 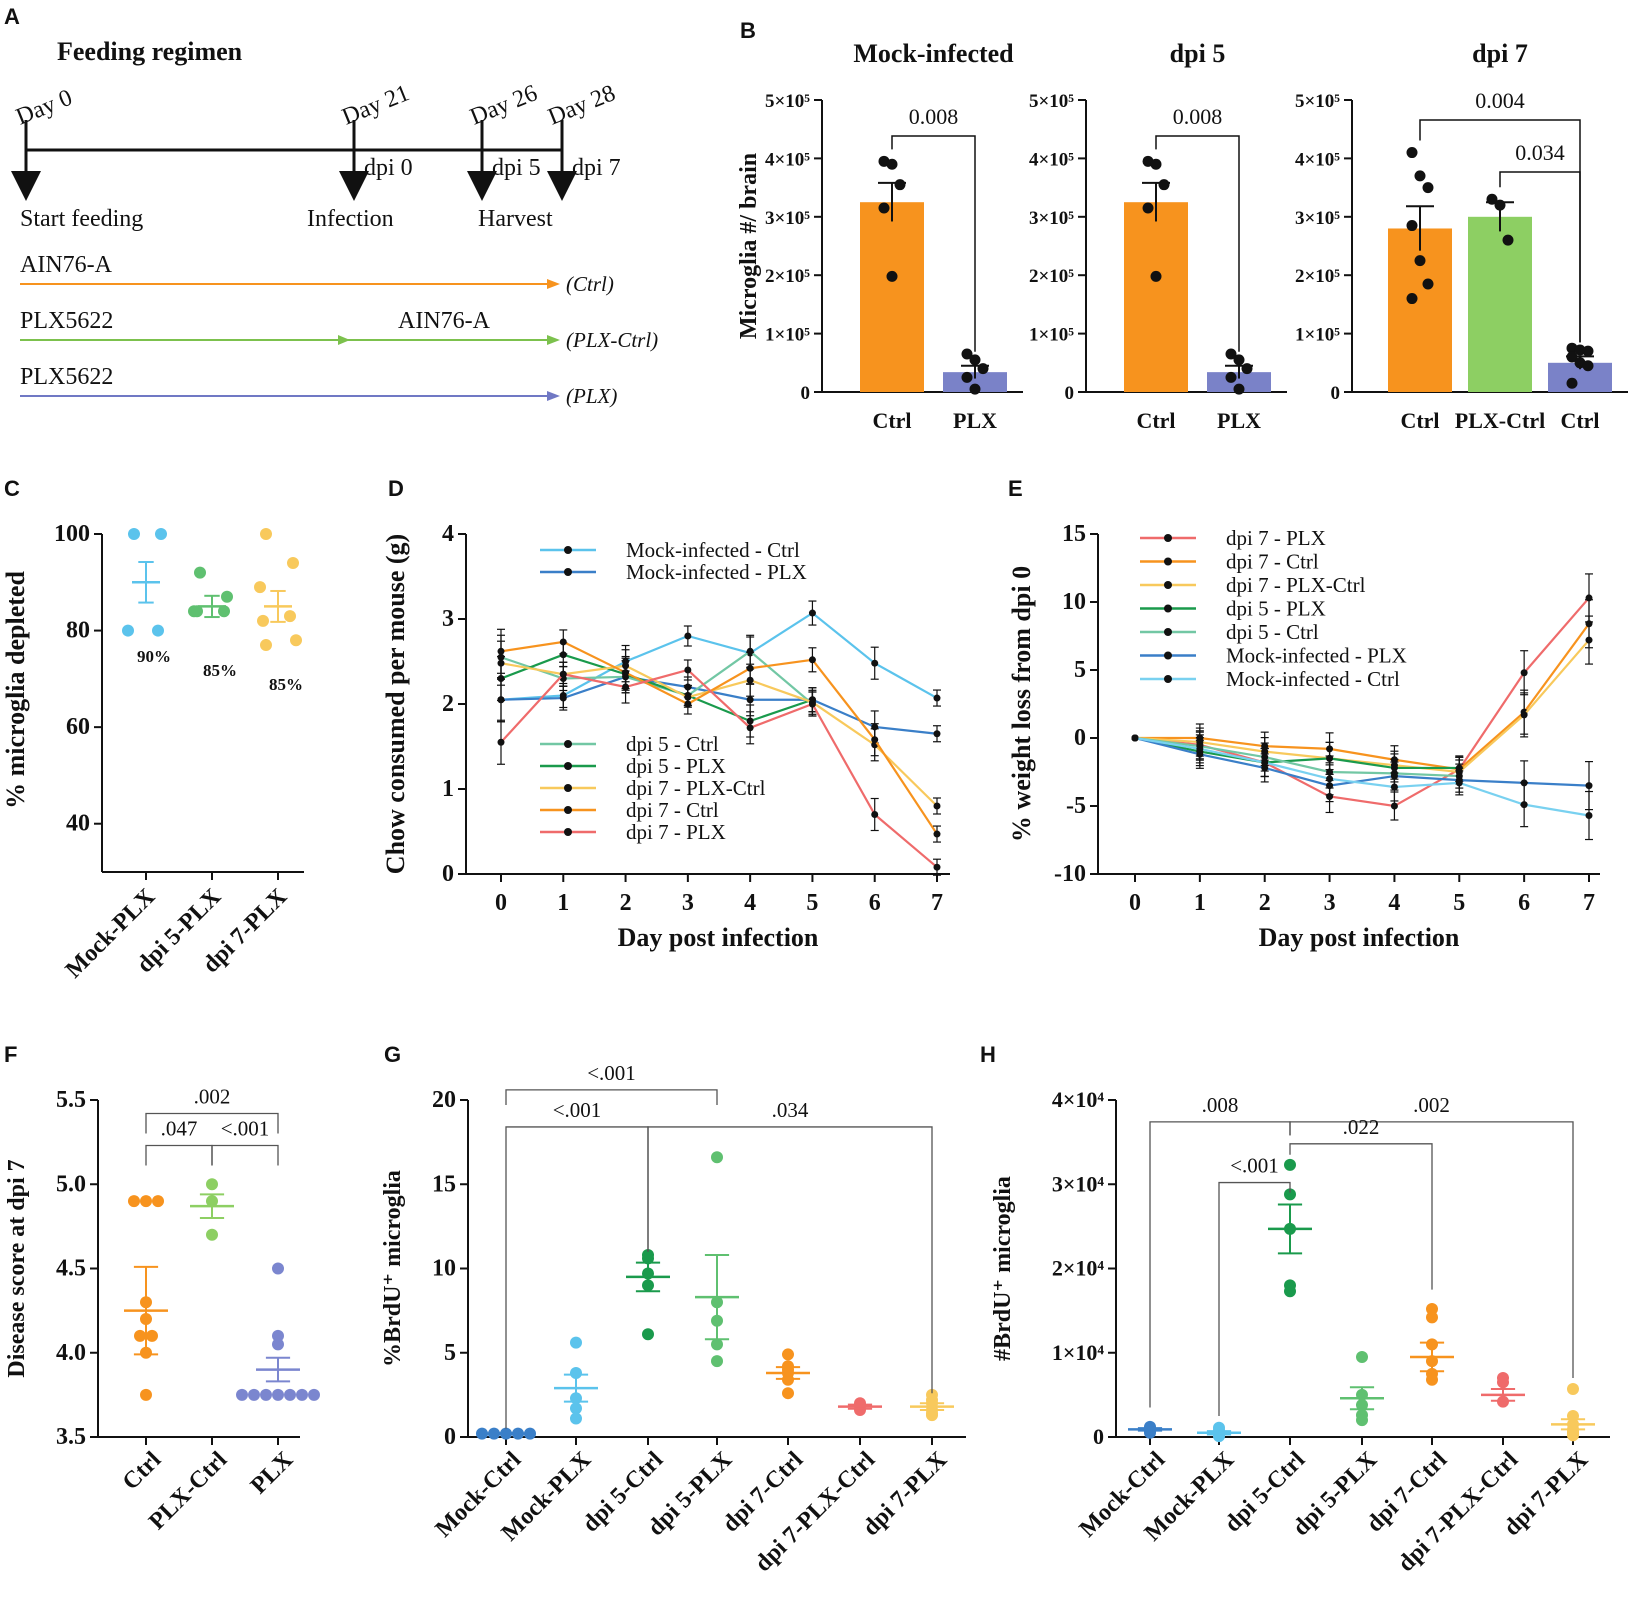 I want to click on b-sub0-y-tick-label: 0, so click(x=806, y=393).